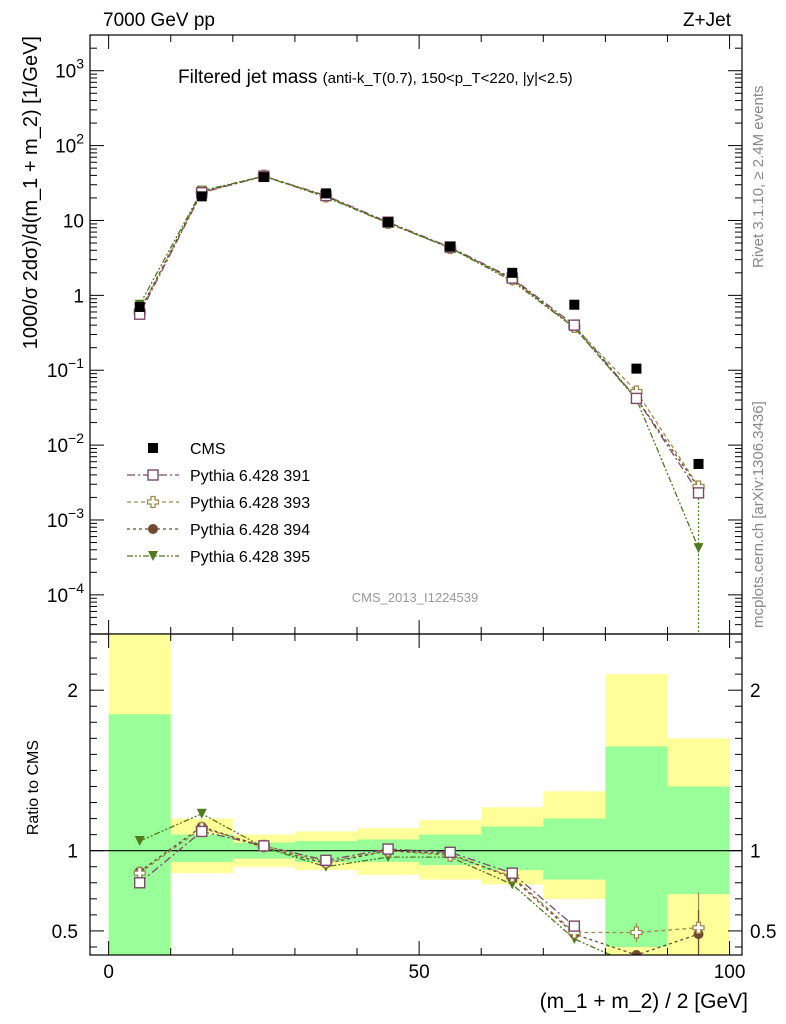 This screenshot has width=786, height=1024. I want to click on ratio-tick-label-right-0: 0.5, so click(763, 932).